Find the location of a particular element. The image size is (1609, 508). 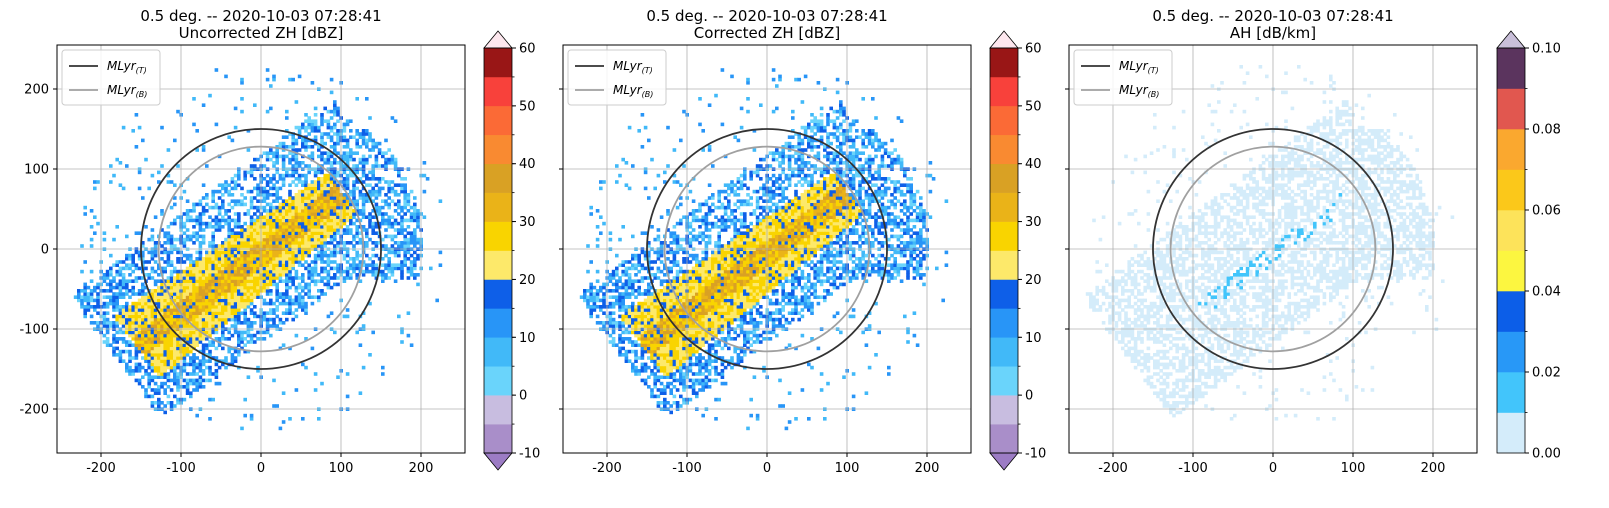

y-tick-label: 200 is located at coordinates (36, 90).